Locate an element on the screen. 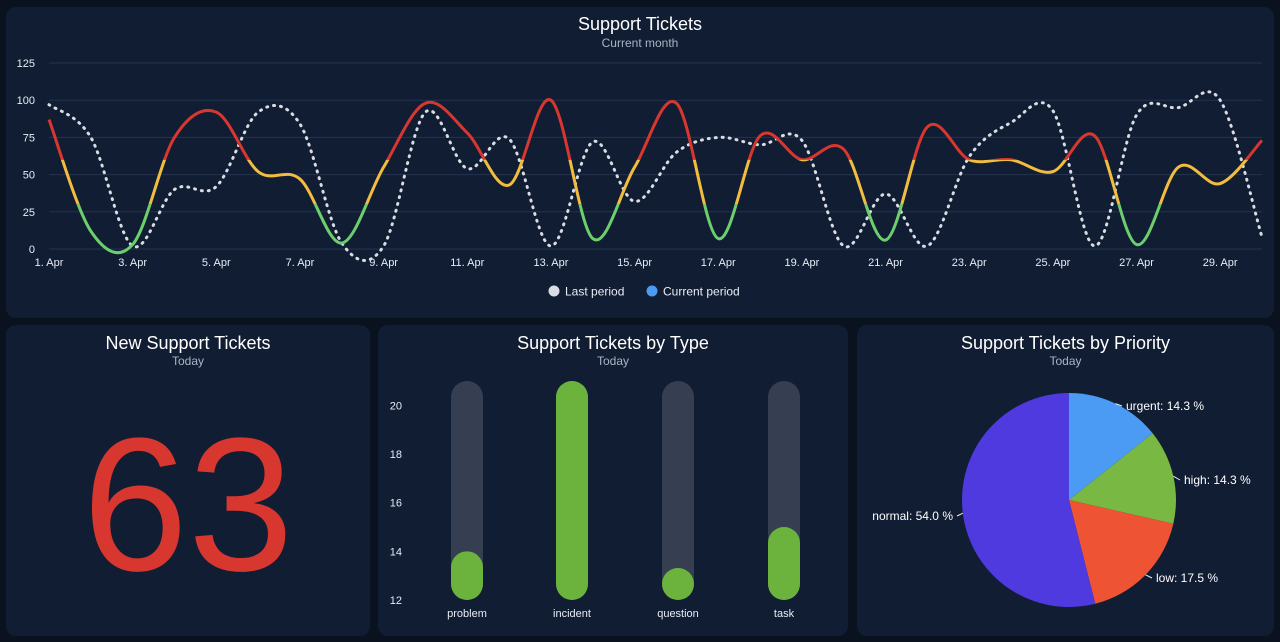 The image size is (1280, 642). x-tick-label: 1. Apr is located at coordinates (49, 263).